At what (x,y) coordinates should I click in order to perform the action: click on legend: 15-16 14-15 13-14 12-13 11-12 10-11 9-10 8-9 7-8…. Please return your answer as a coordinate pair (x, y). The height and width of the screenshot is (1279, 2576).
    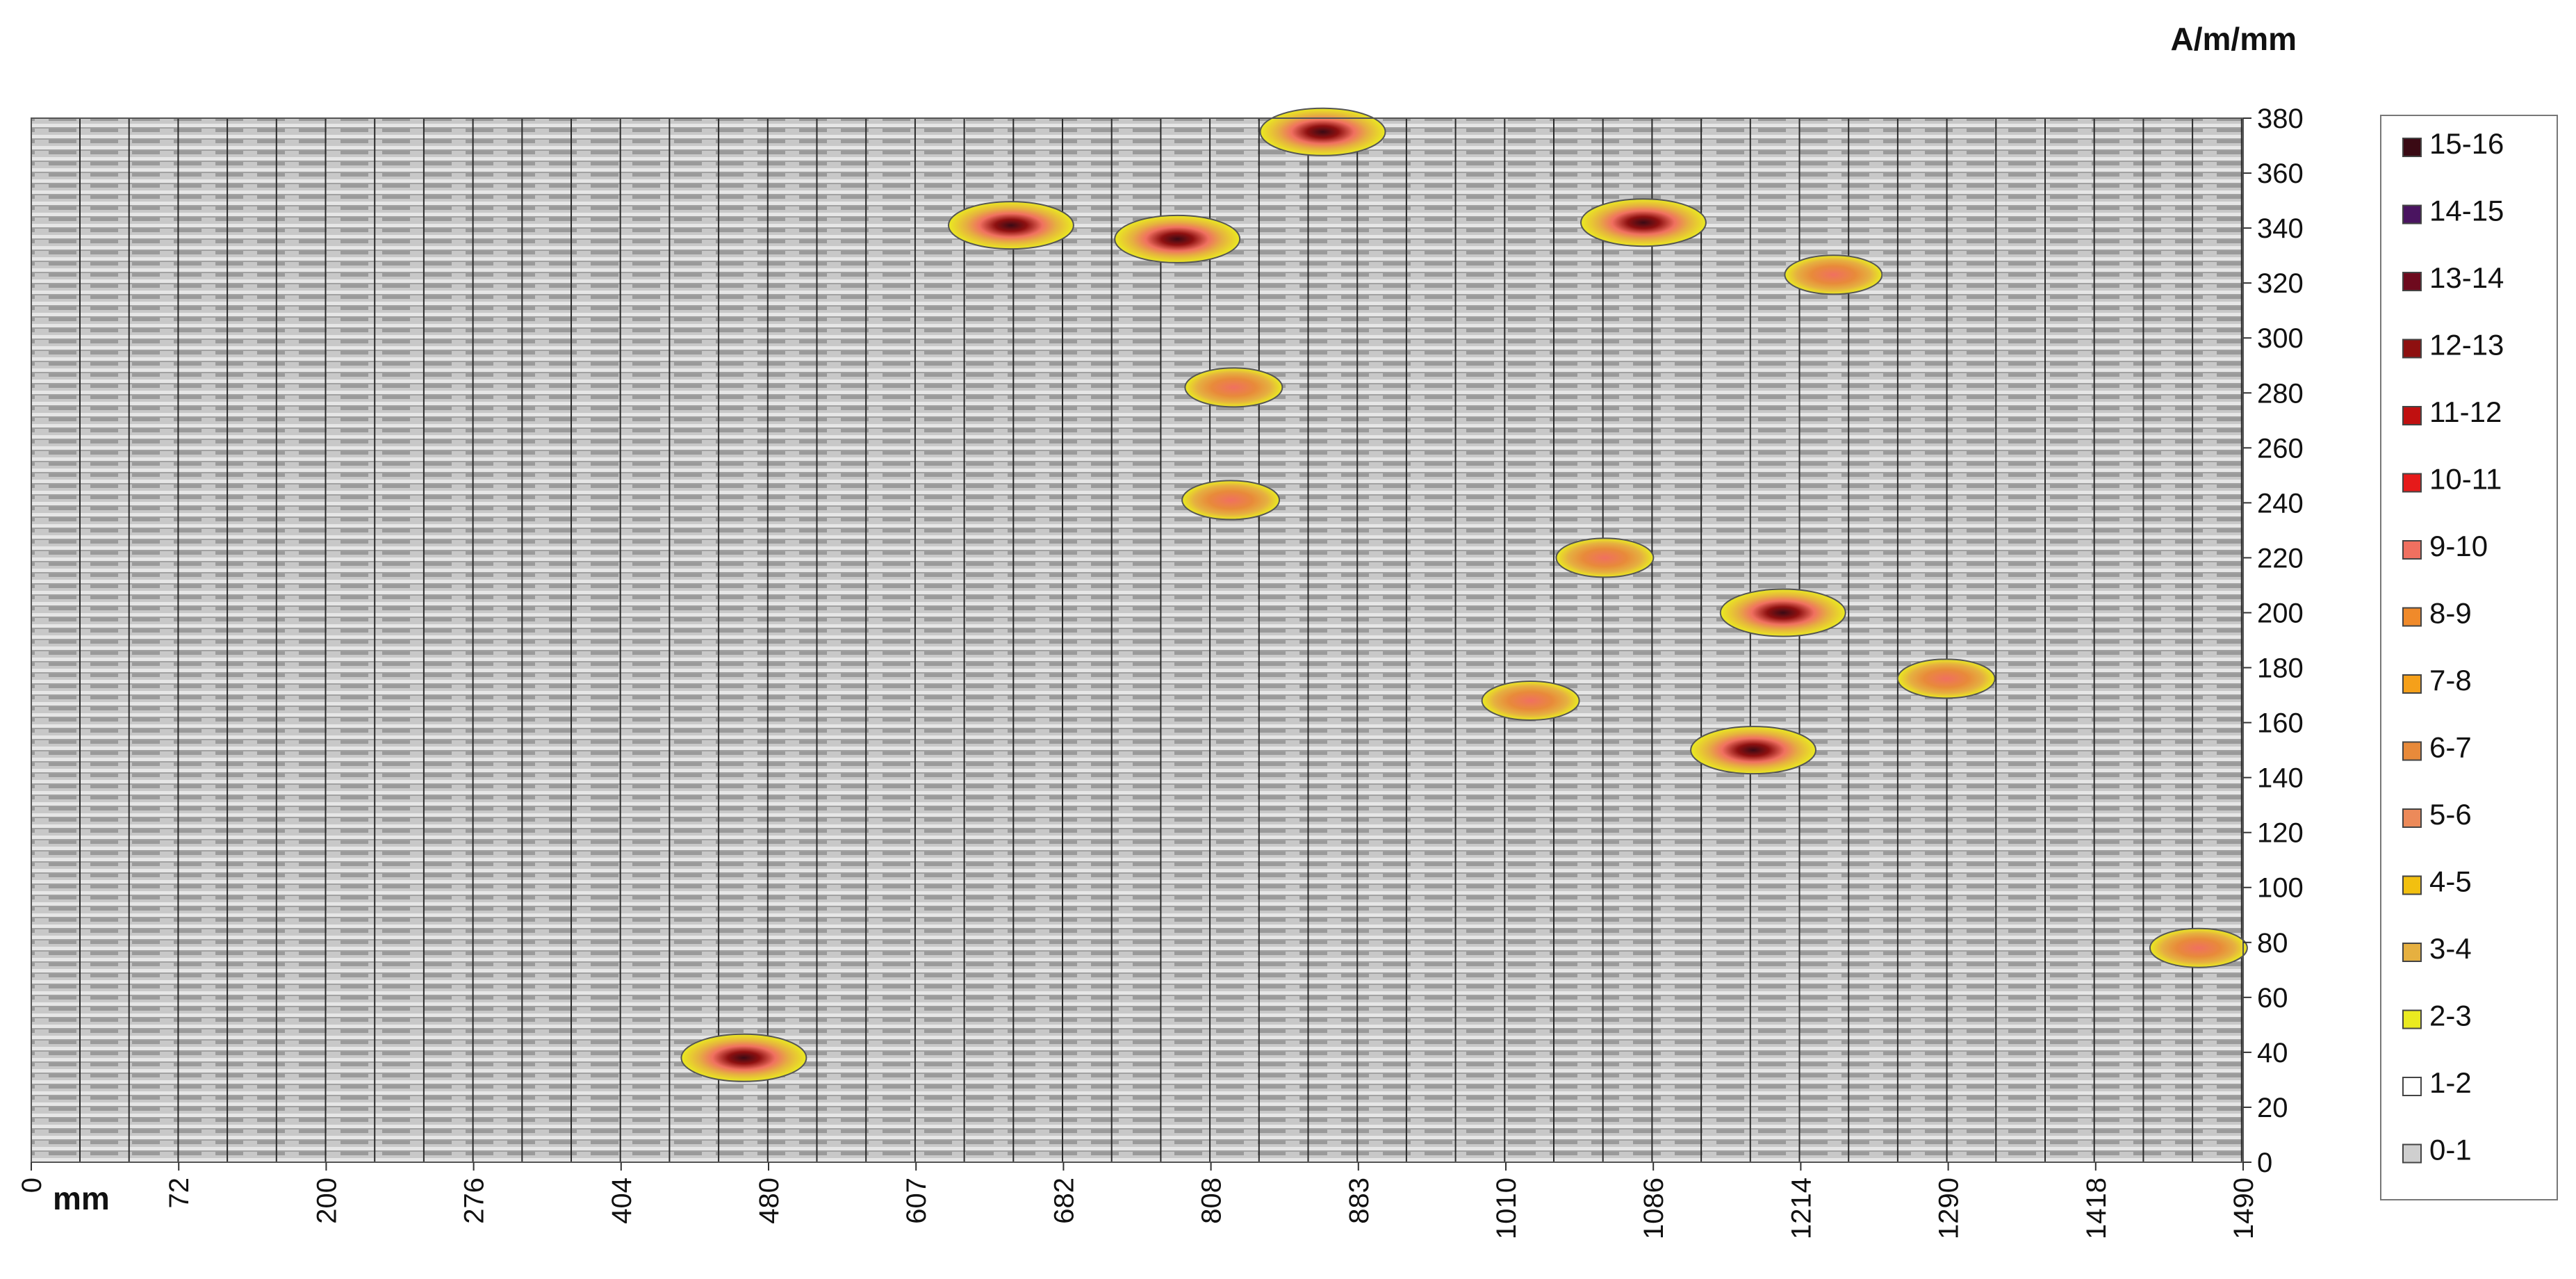
    Looking at the image, I should click on (2469, 657).